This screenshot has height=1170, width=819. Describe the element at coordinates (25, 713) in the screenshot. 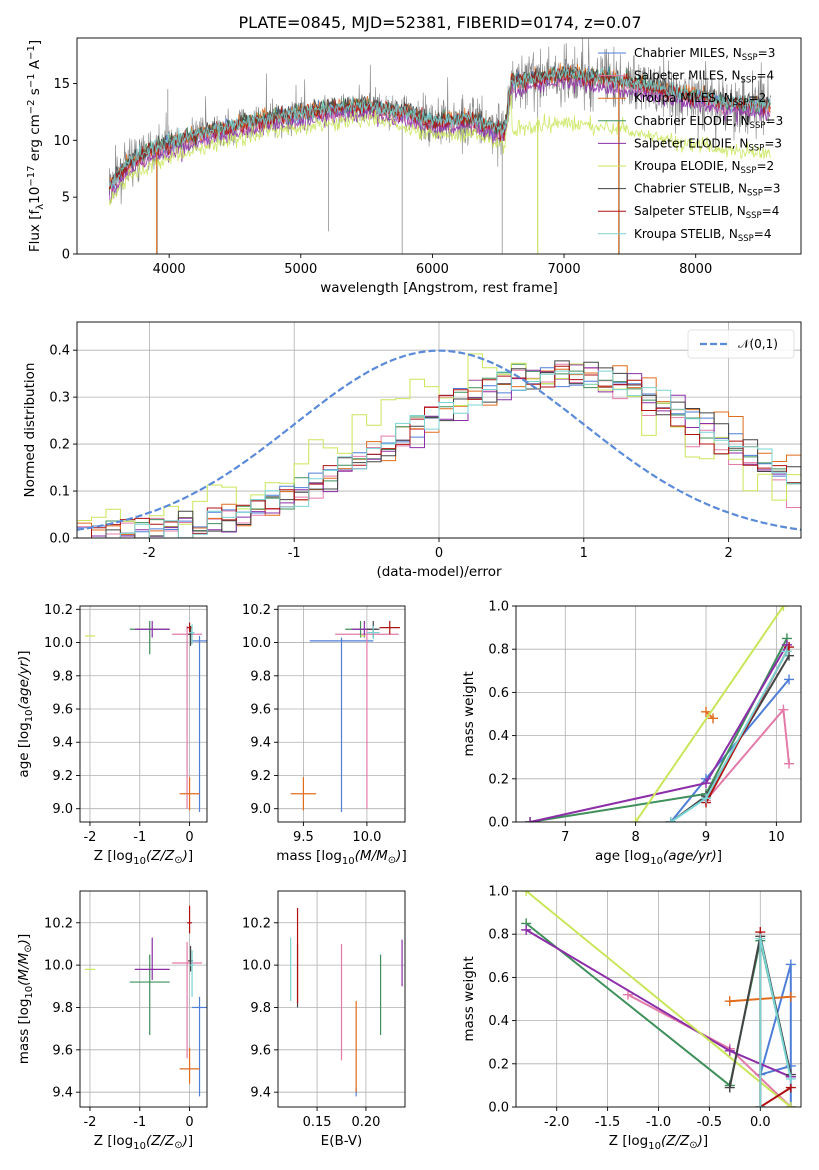

I see `y-axis-label: age [log10(age/yr)]` at that location.